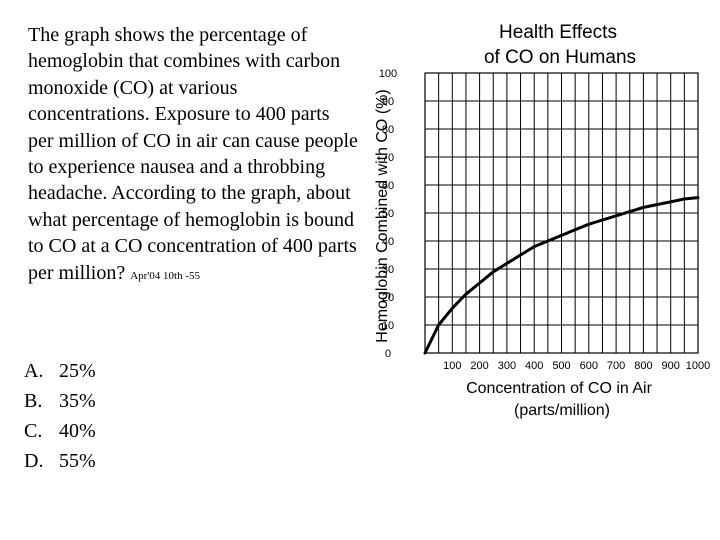  I want to click on x-tick-label: 100, so click(452, 366).